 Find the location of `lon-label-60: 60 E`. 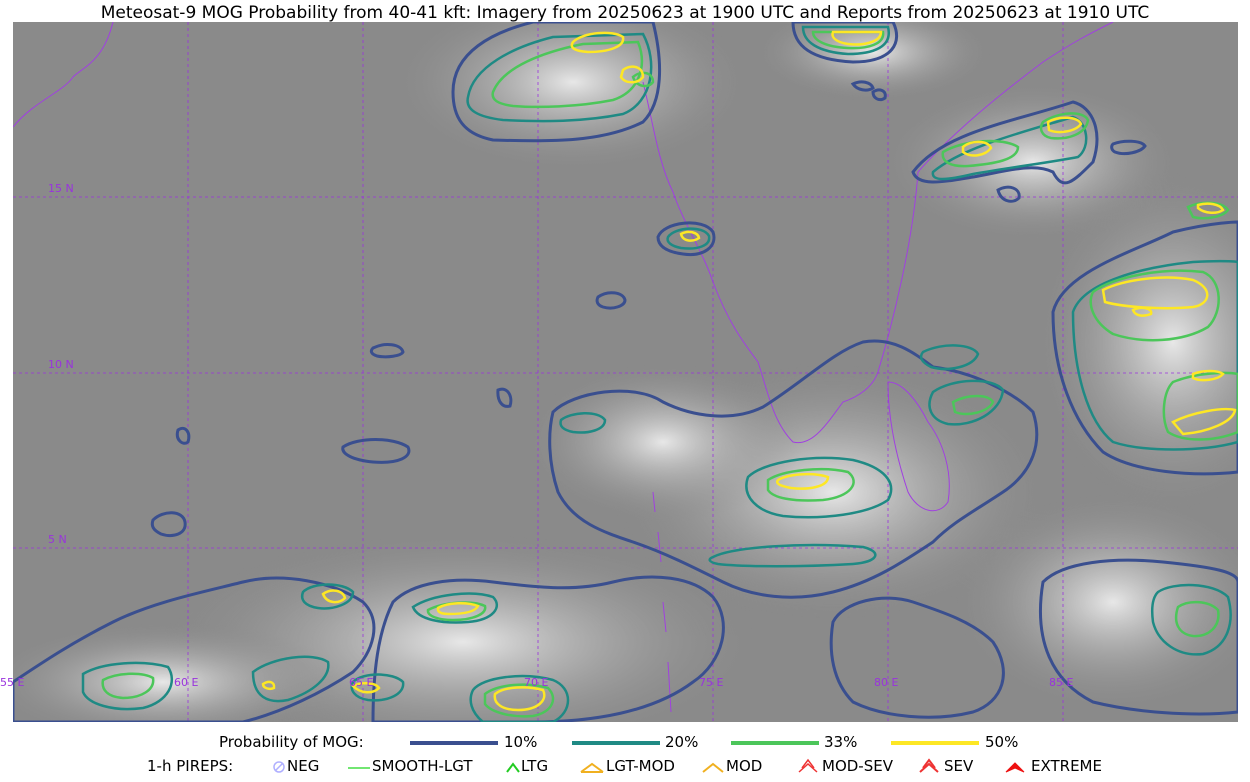

lon-label-60: 60 E is located at coordinates (186, 682).